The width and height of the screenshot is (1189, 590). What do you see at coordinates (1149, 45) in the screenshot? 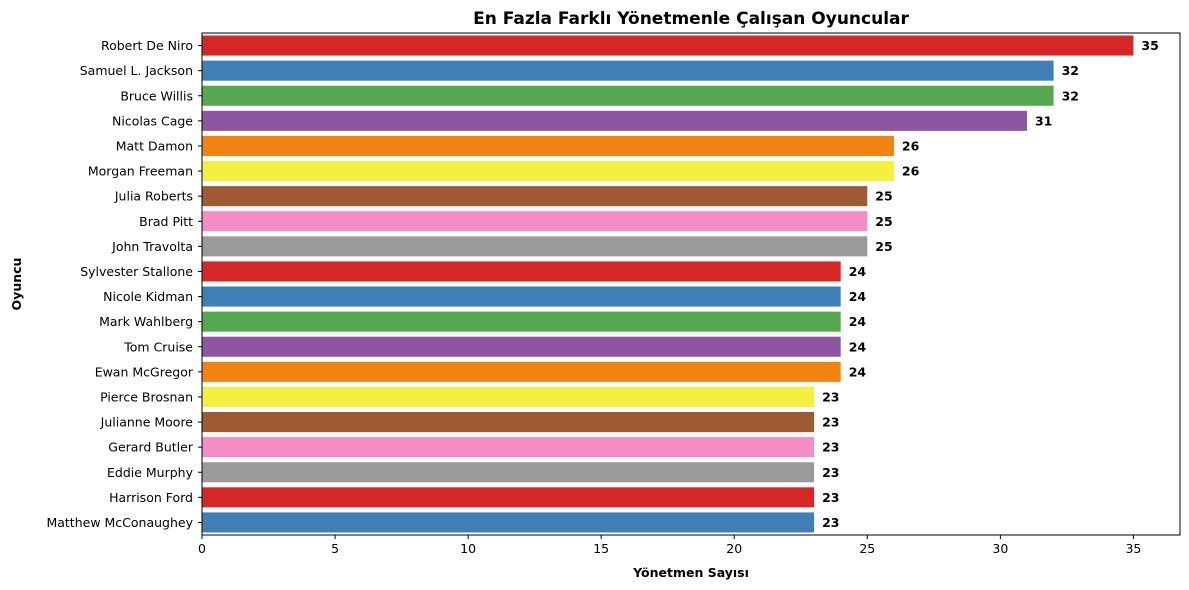
I see `data-label: 35` at bounding box center [1149, 45].